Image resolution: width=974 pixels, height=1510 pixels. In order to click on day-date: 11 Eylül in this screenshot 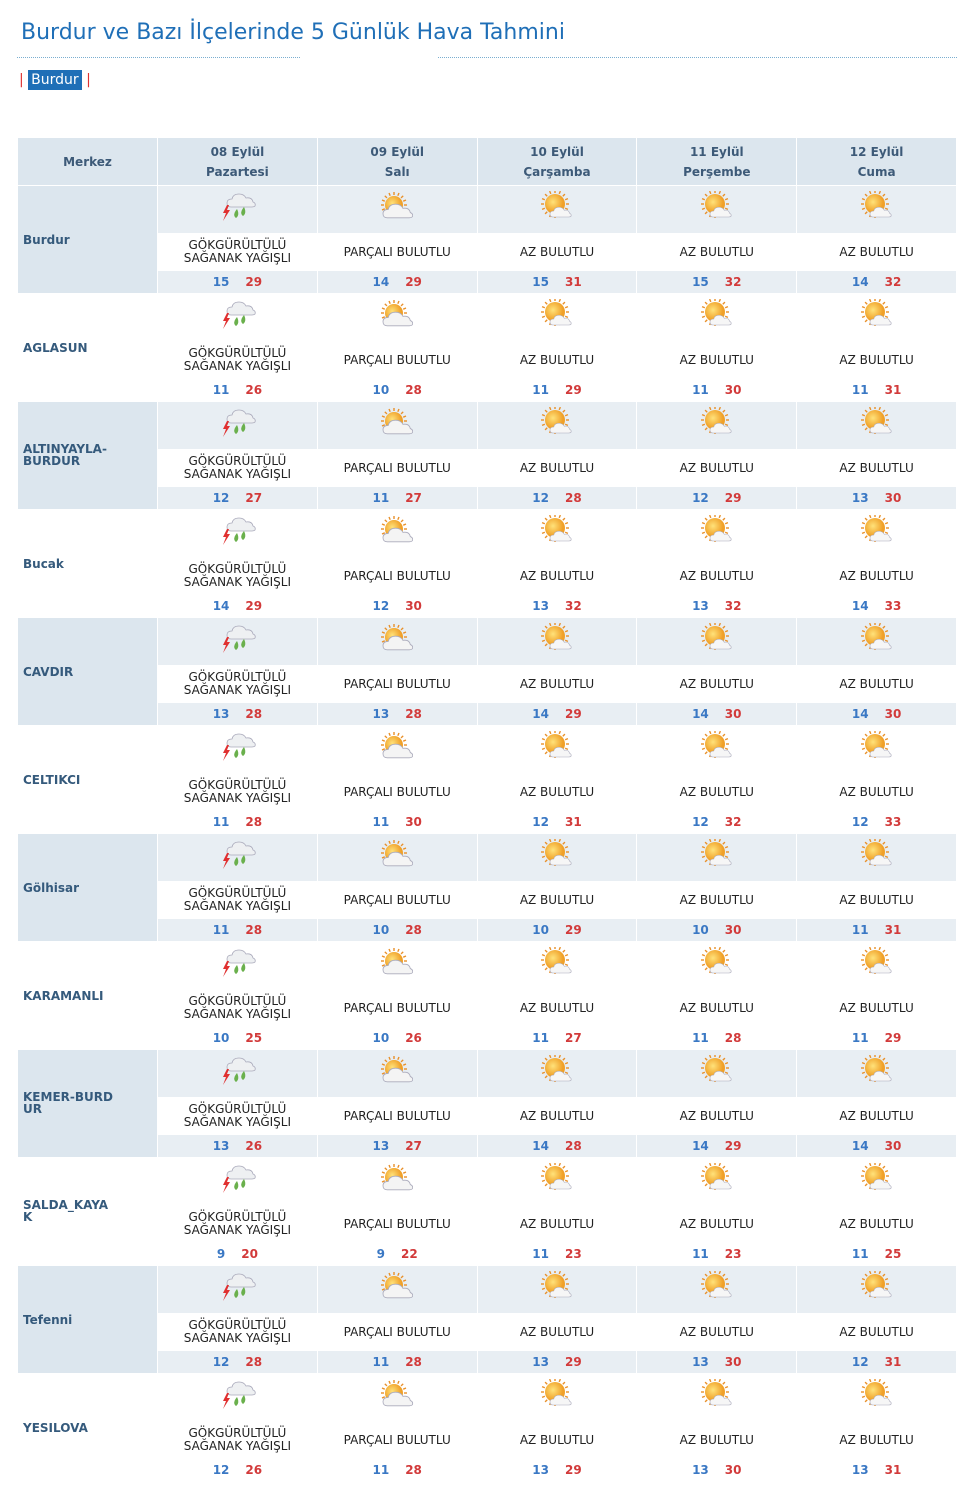, I will do `click(716, 151)`.